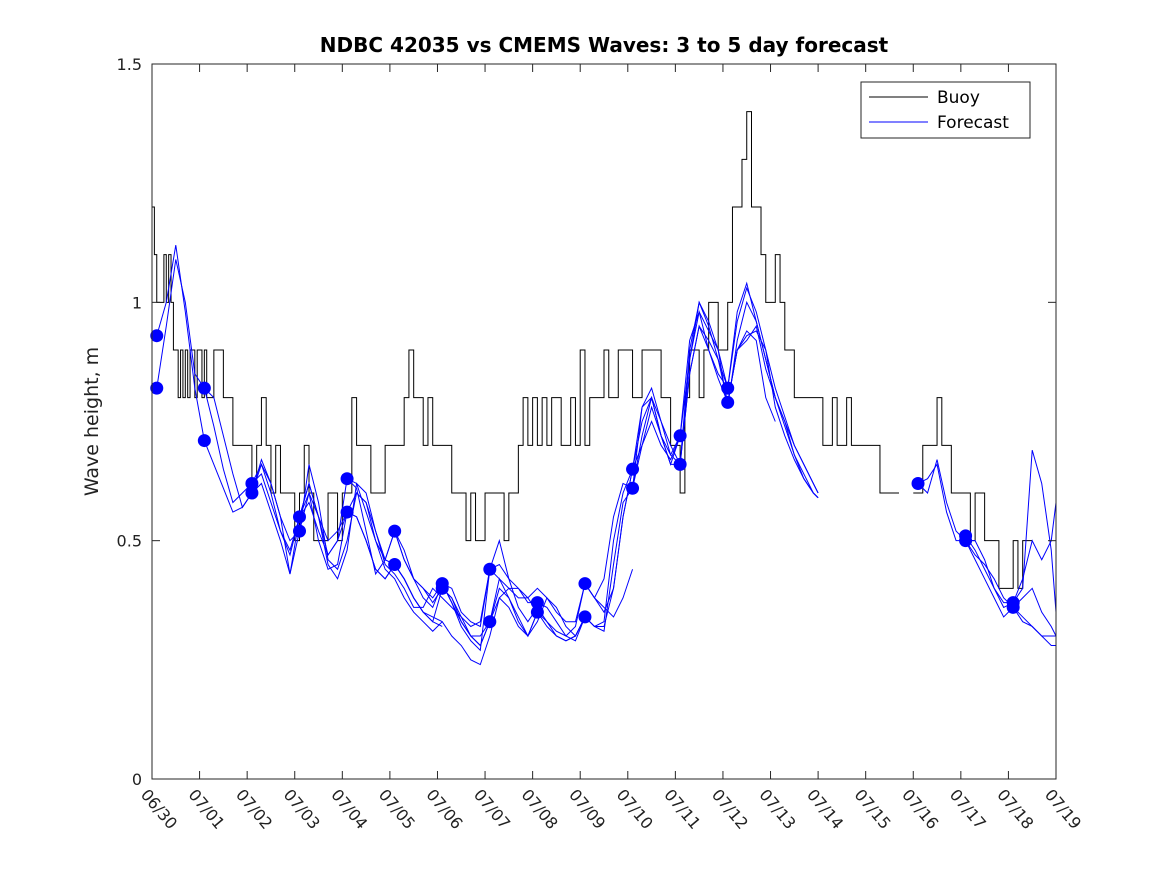  I want to click on y-tick-label: 1.5, so click(129, 64).